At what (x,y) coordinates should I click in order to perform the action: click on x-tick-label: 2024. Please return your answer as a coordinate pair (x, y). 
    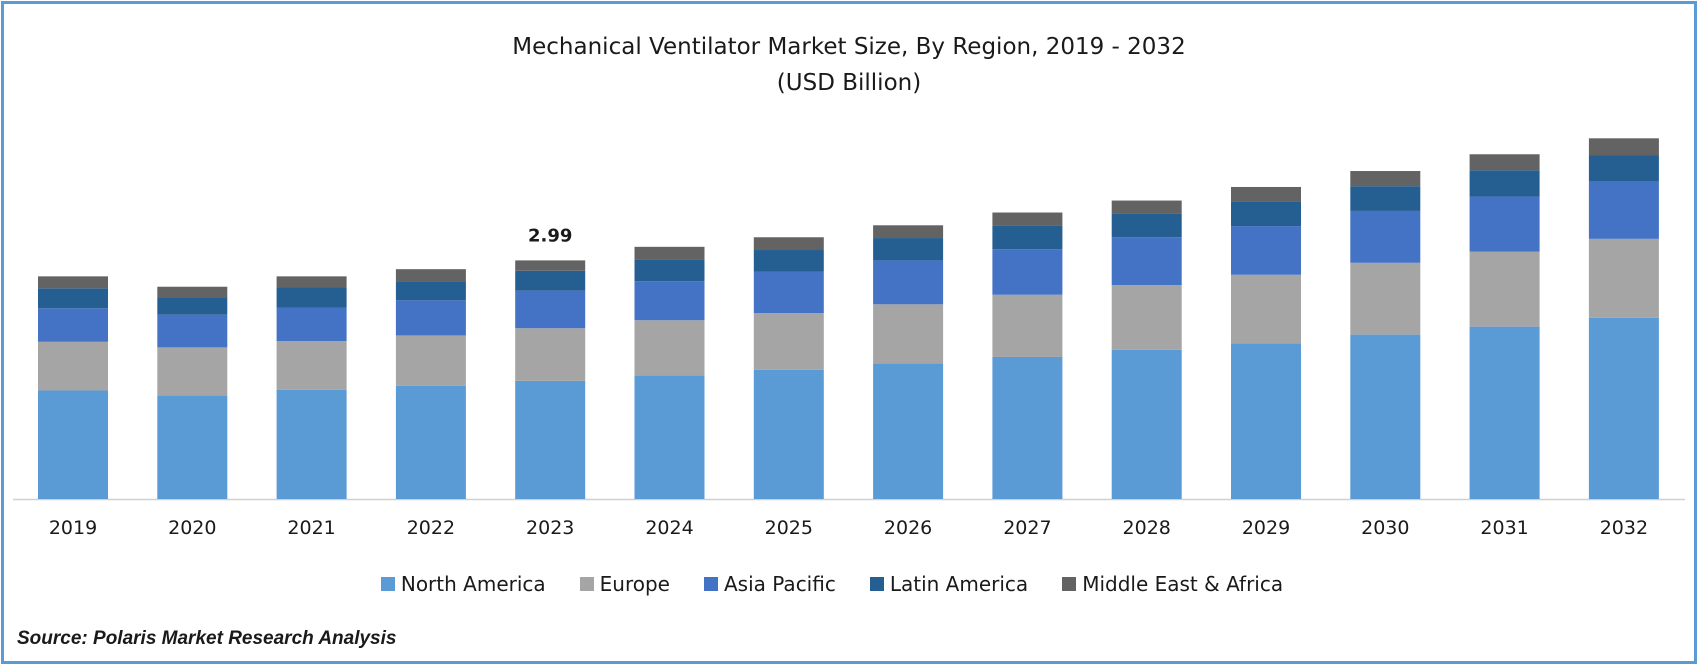
    Looking at the image, I should click on (669, 528).